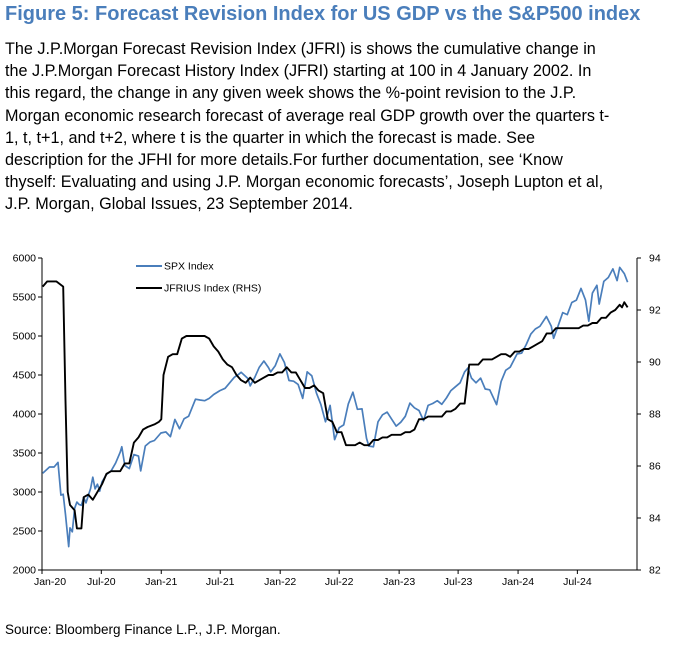 The width and height of the screenshot is (677, 648). Describe the element at coordinates (25, 454) in the screenshot. I see `left-axis-tick-label: 3500` at that location.